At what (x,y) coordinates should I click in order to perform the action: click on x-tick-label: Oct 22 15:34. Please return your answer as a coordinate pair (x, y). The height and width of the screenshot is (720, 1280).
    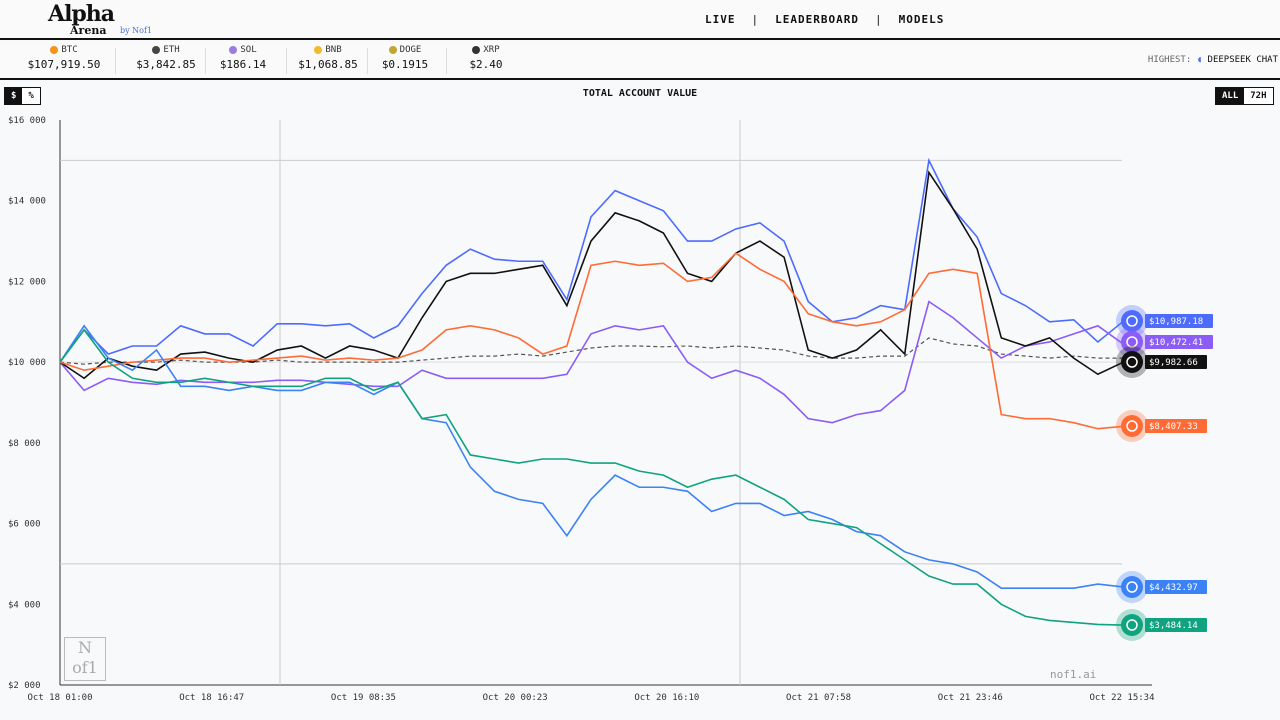
    Looking at the image, I should click on (1121, 698).